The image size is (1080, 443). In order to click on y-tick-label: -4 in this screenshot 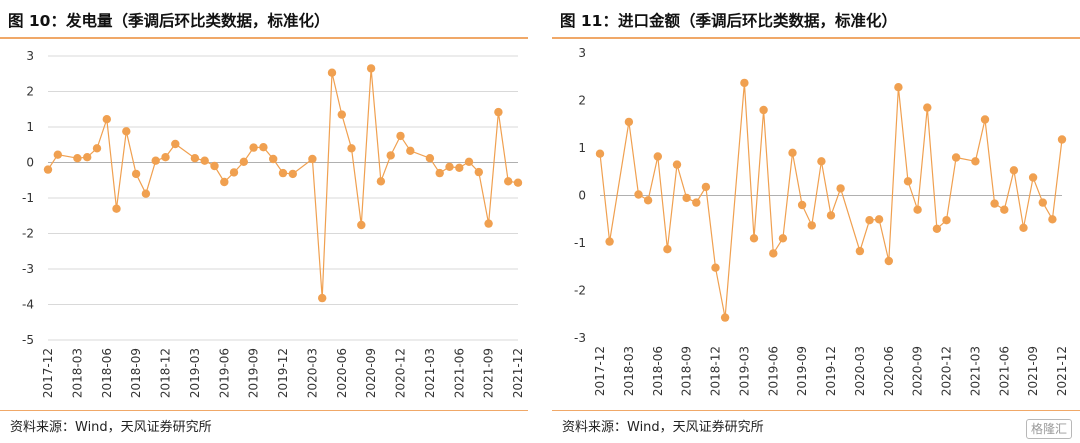, I will do `click(28, 305)`.